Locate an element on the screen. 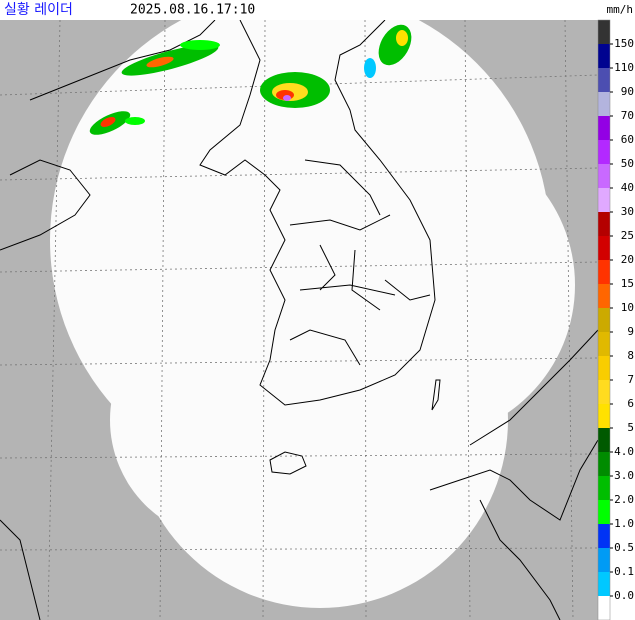  legend-label: 9 is located at coordinates (630, 331).